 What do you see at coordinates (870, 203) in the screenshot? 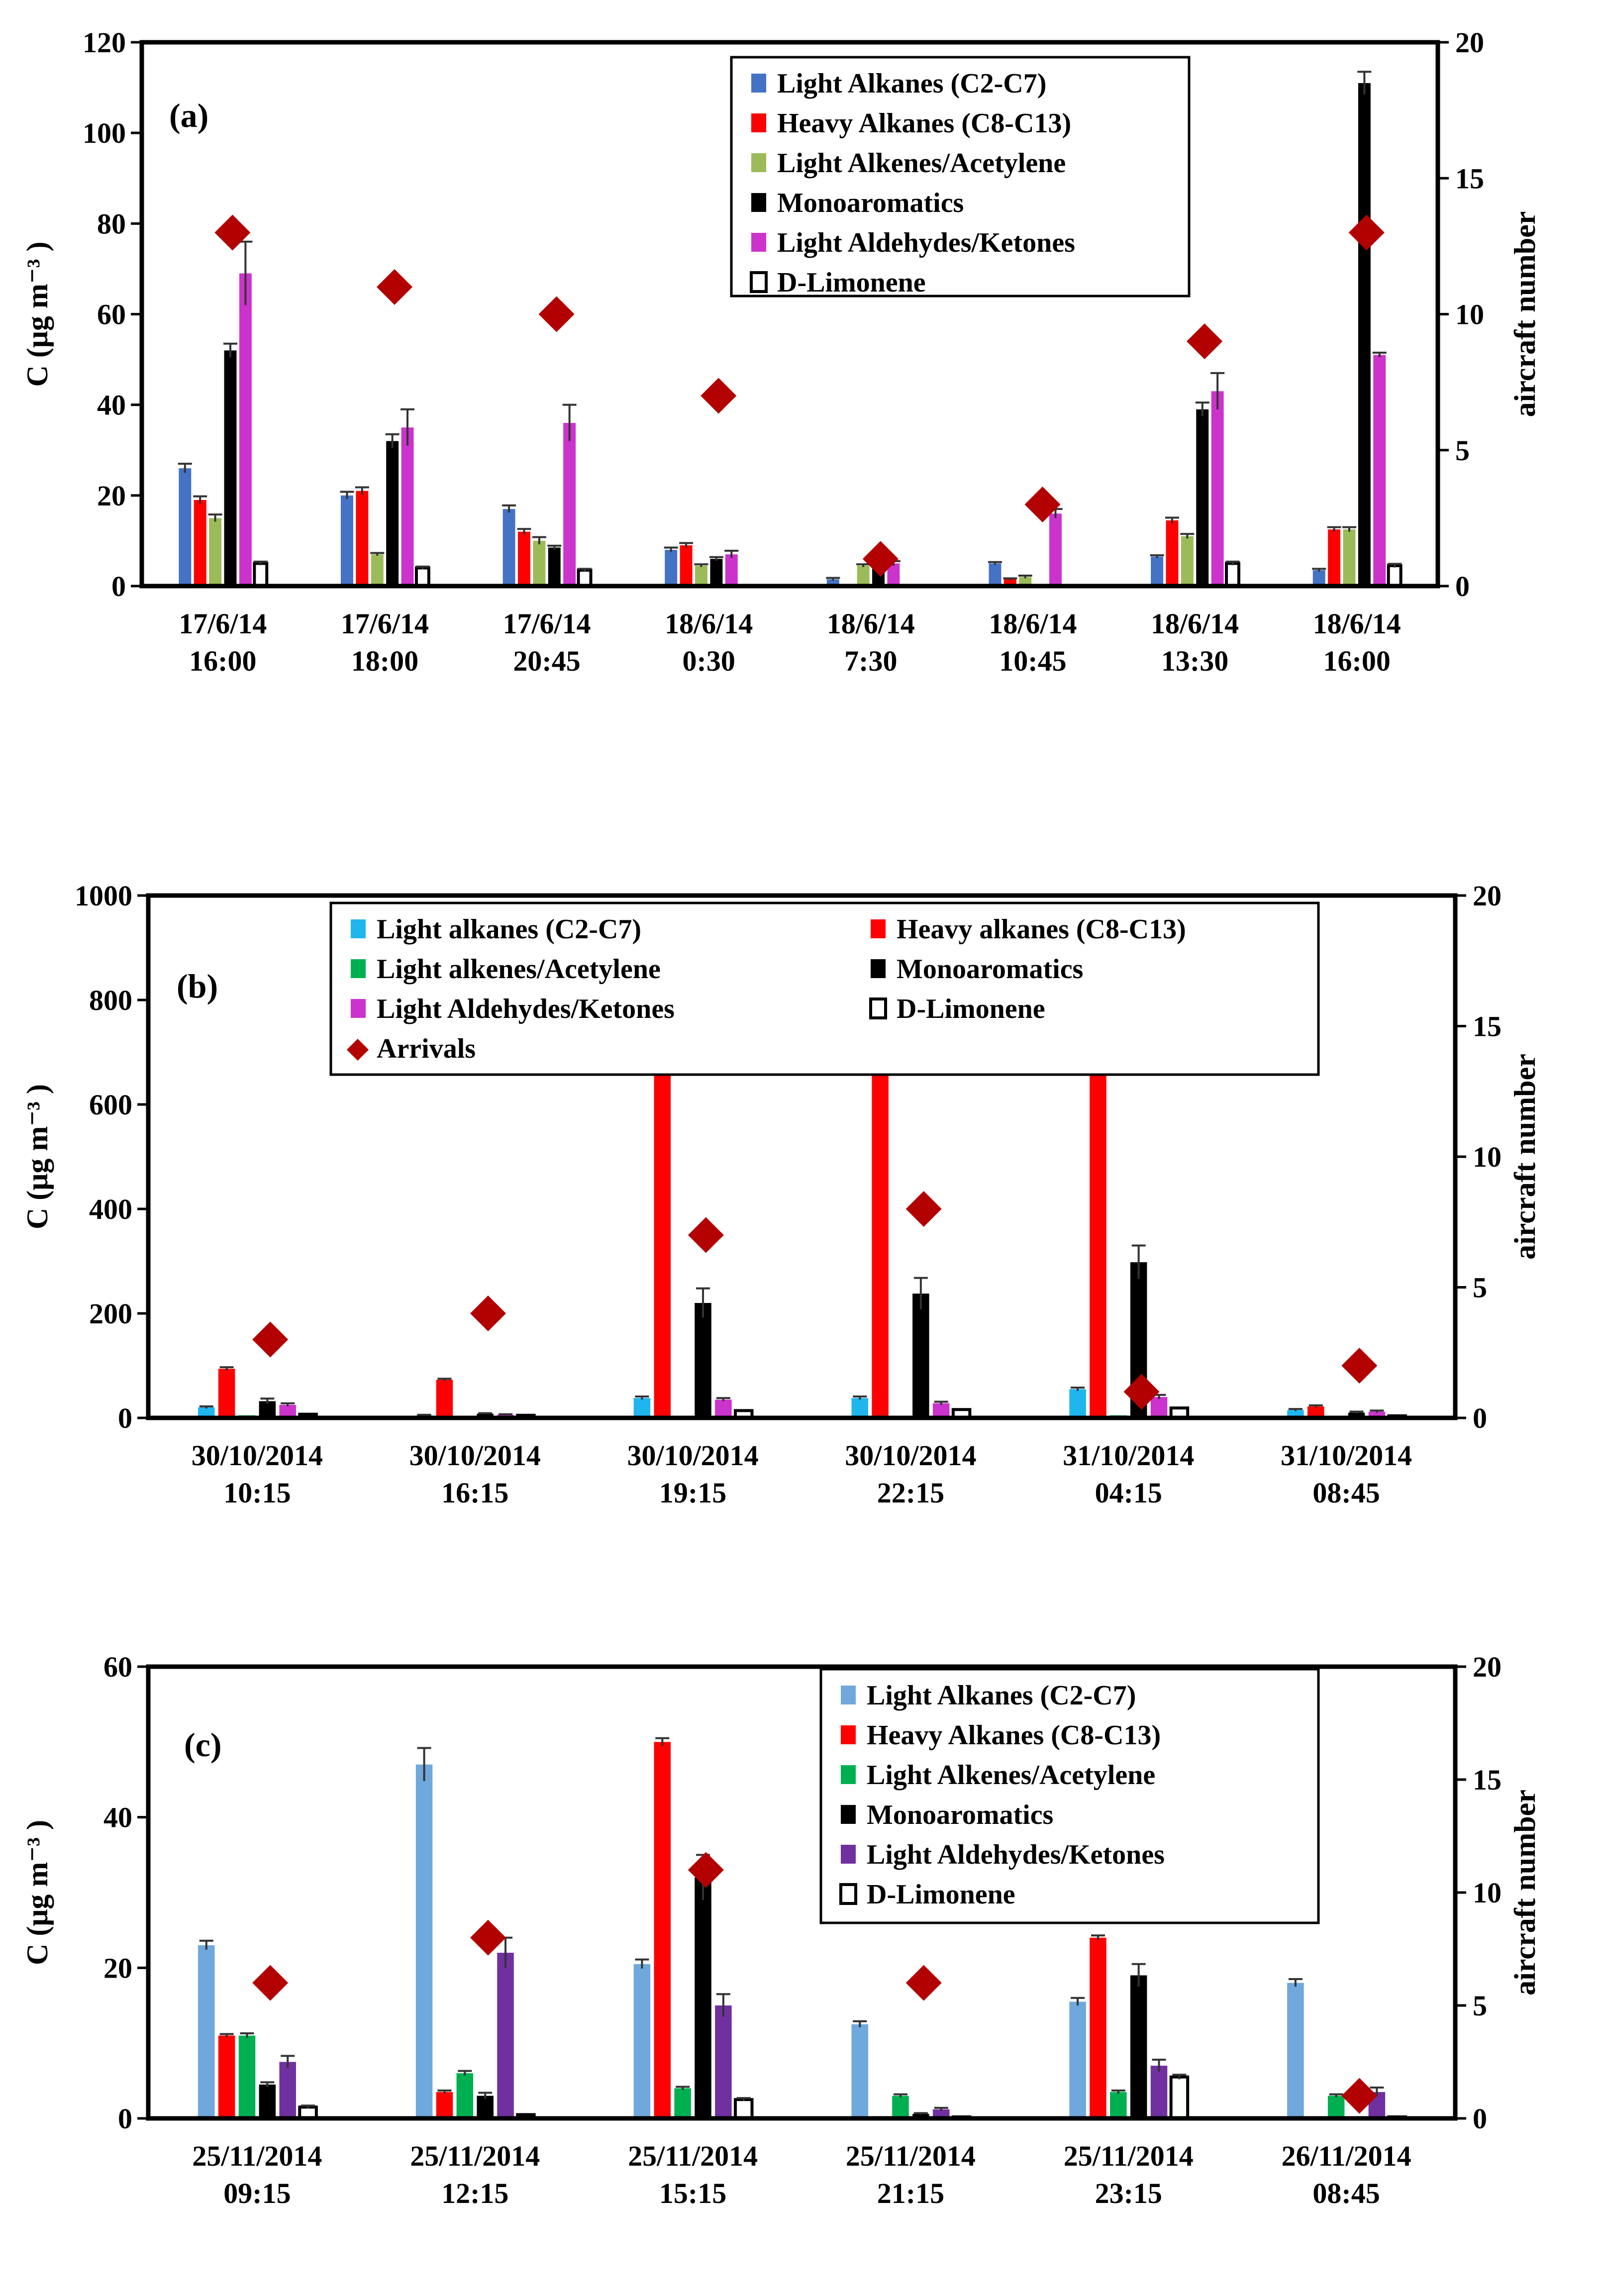
I see `panel-1-legend-label: Monoaromatics` at bounding box center [870, 203].